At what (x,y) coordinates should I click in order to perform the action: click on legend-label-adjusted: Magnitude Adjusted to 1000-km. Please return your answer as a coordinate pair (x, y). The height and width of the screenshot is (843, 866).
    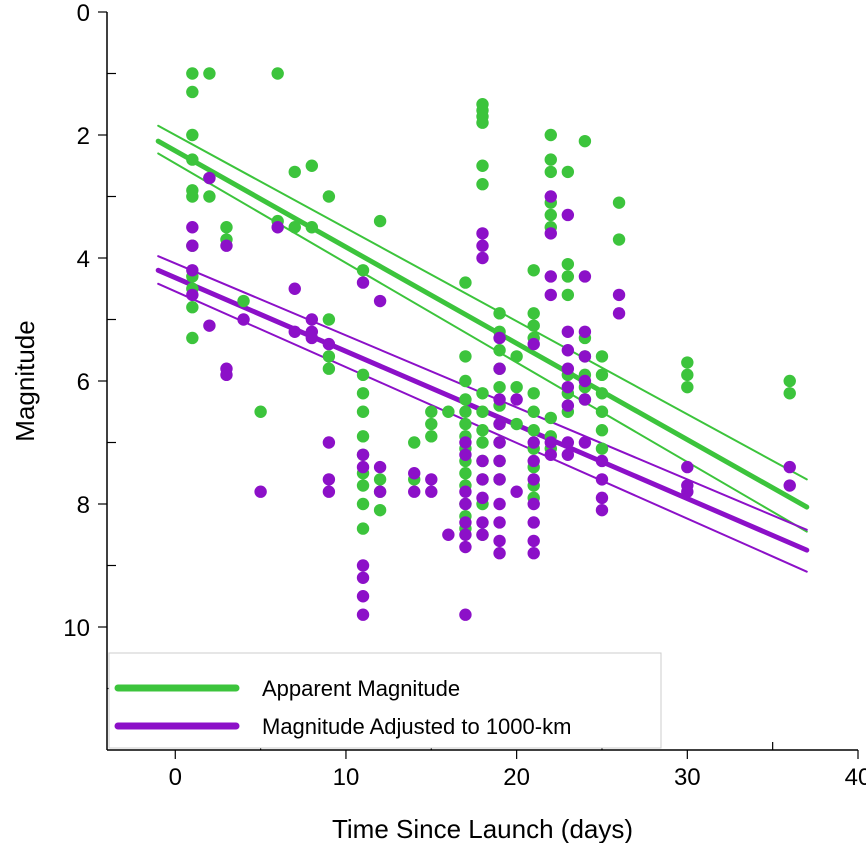
    Looking at the image, I should click on (416, 726).